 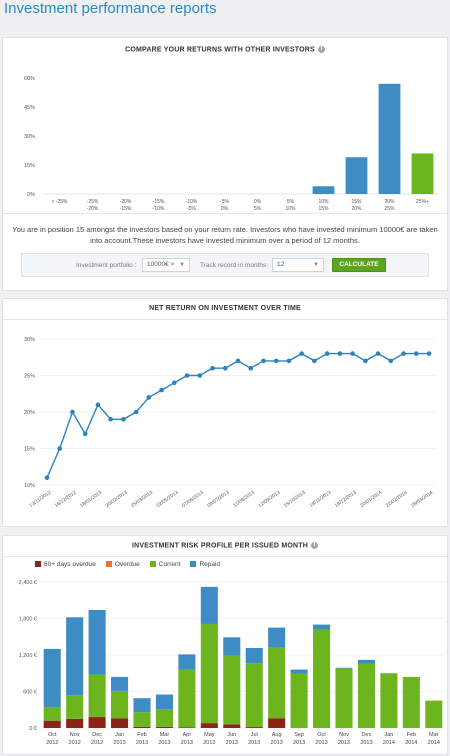 What do you see at coordinates (161, 264) in the screenshot?
I see `portfolio-select-value: 10000€ >` at bounding box center [161, 264].